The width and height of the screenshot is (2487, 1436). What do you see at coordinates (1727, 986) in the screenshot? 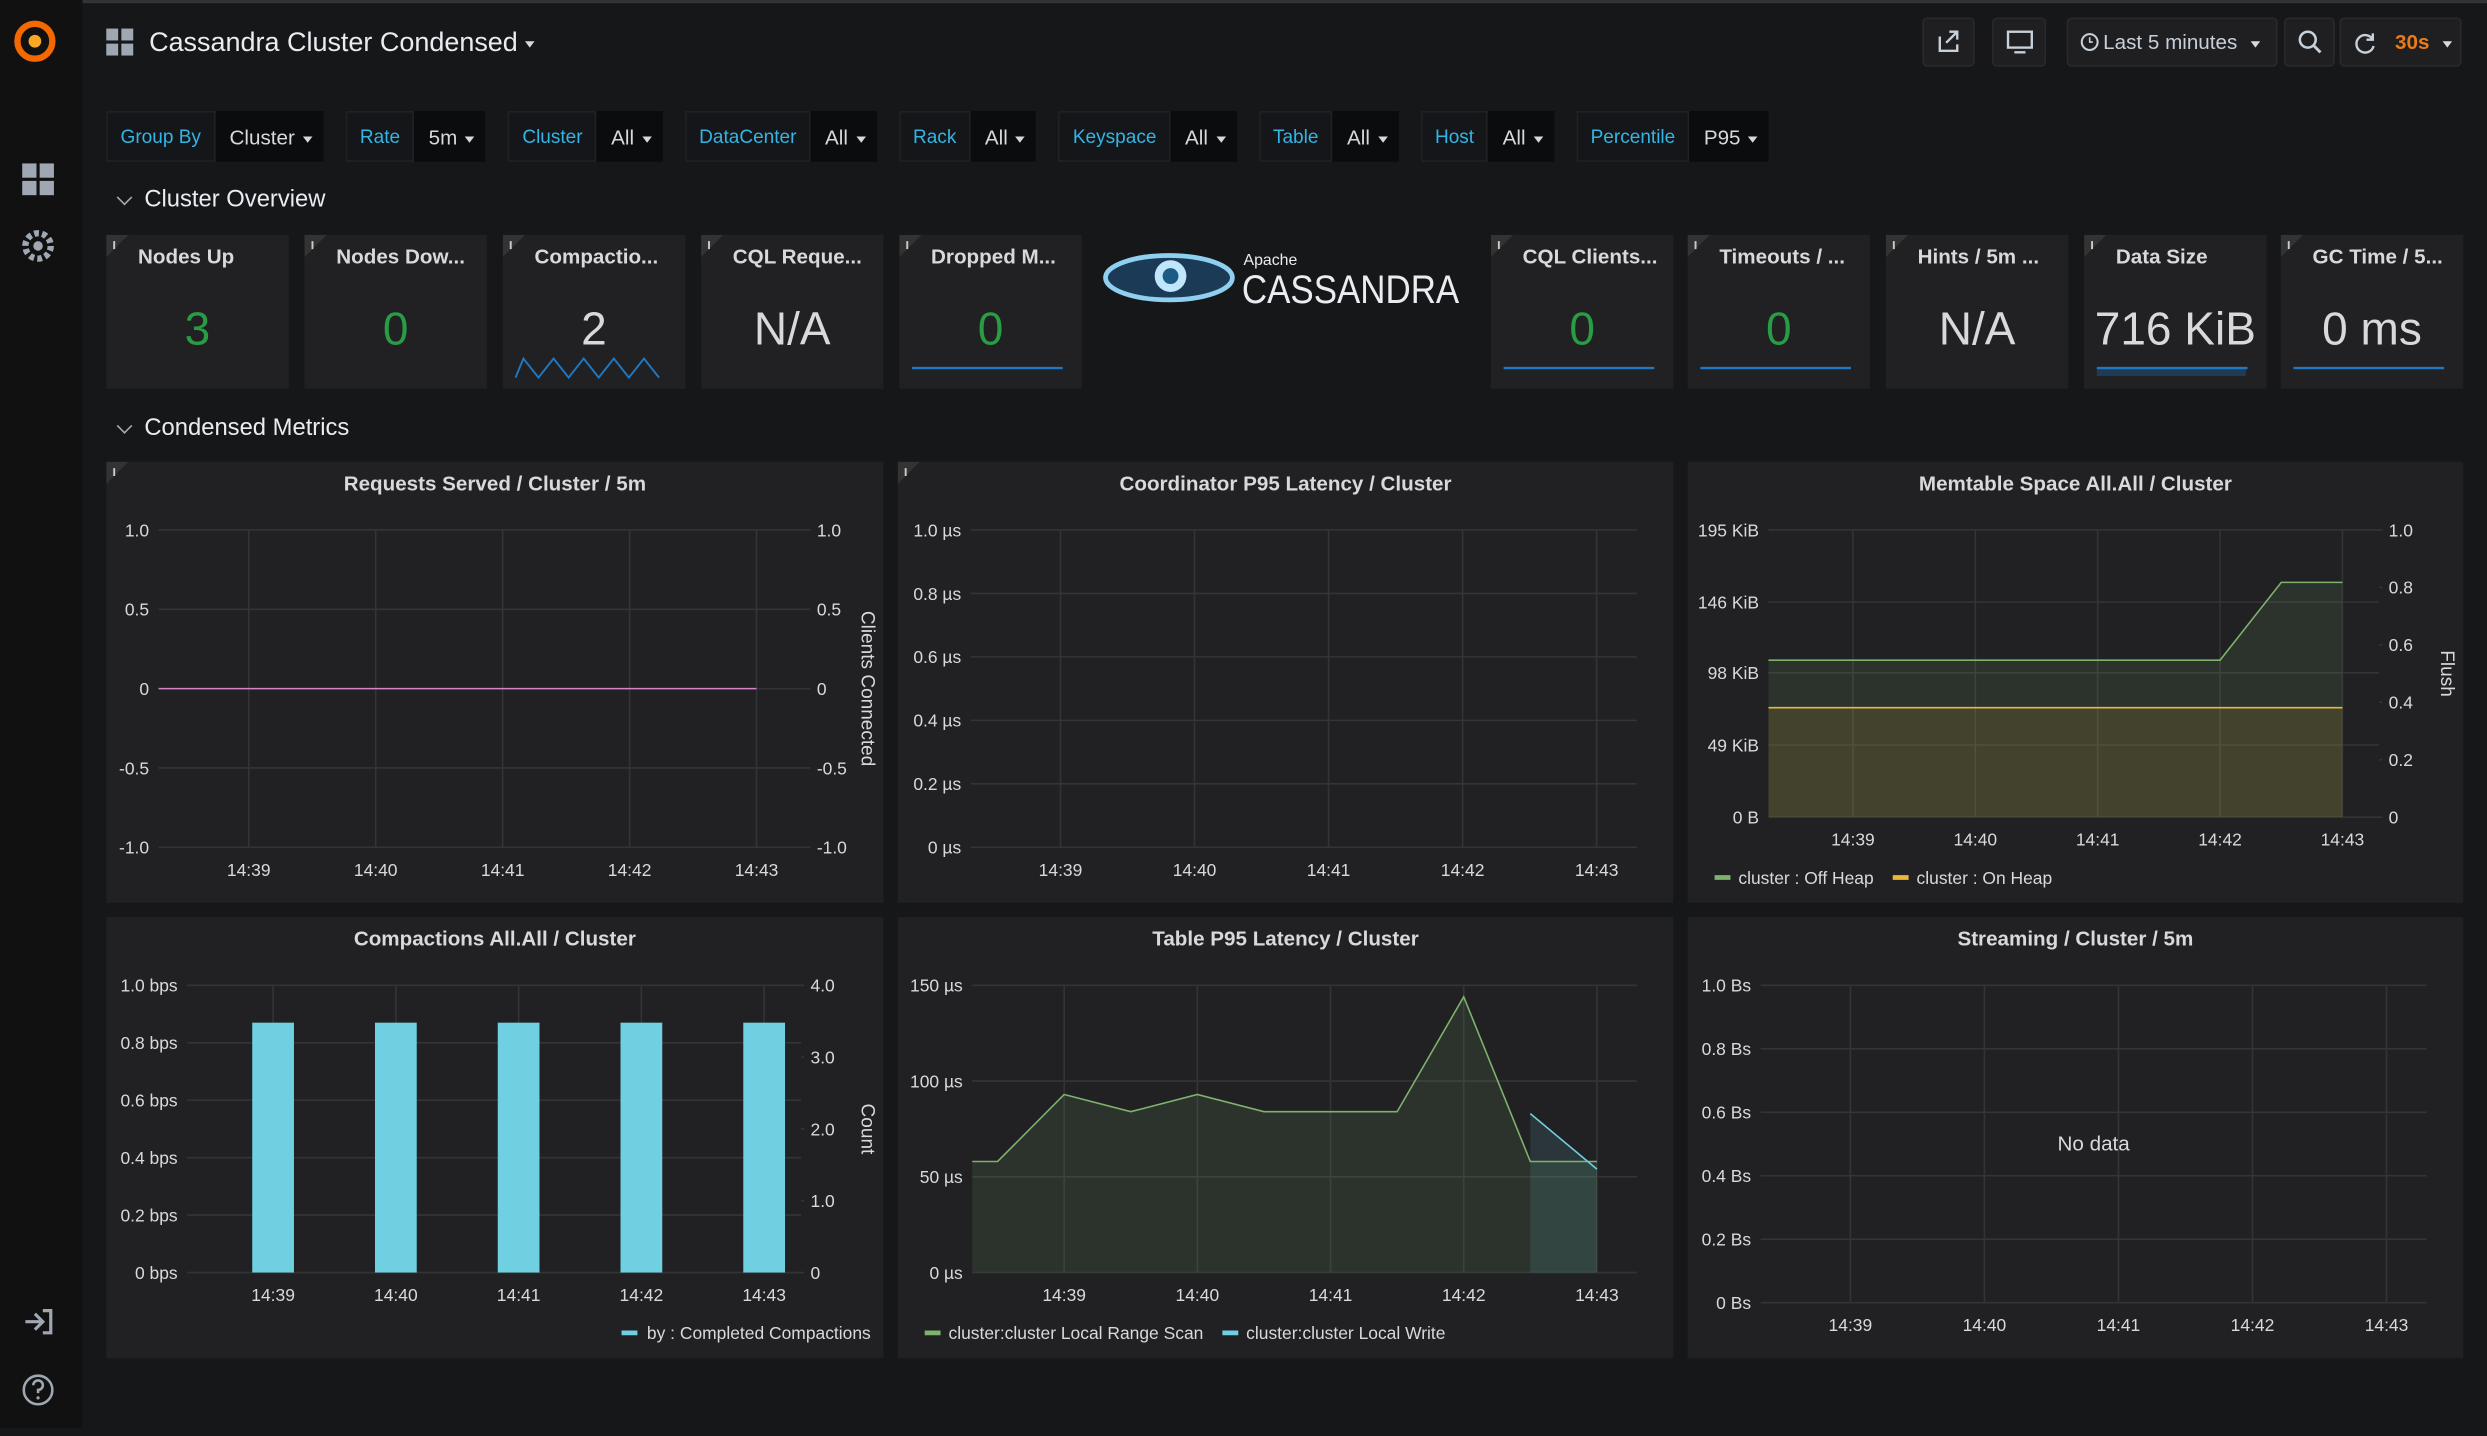
I see `y-tick-label: 1.0 Bs` at bounding box center [1727, 986].